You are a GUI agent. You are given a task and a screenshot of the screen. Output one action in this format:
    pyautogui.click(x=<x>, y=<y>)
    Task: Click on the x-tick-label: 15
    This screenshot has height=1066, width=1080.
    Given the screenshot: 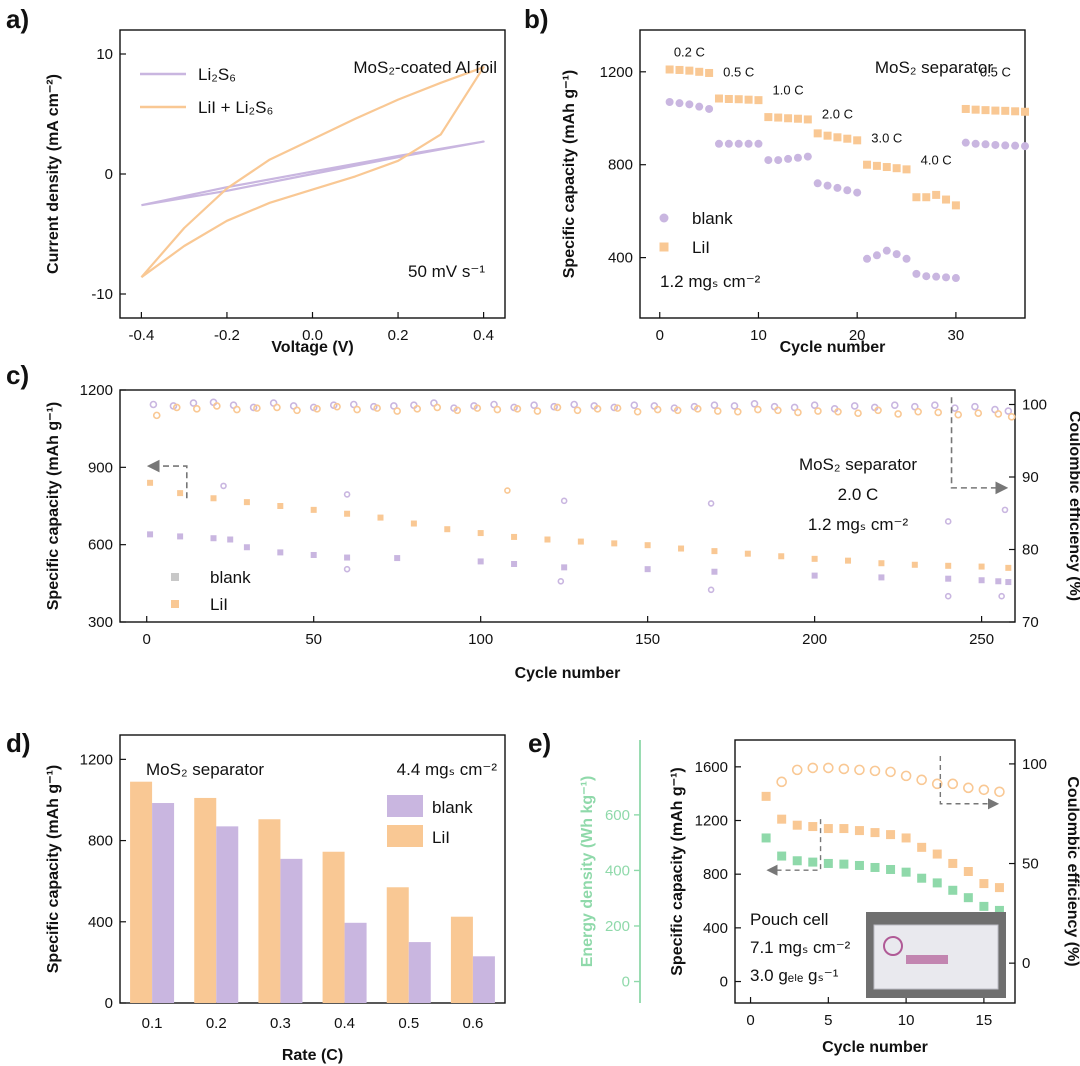 What is the action you would take?
    pyautogui.click(x=984, y=1020)
    